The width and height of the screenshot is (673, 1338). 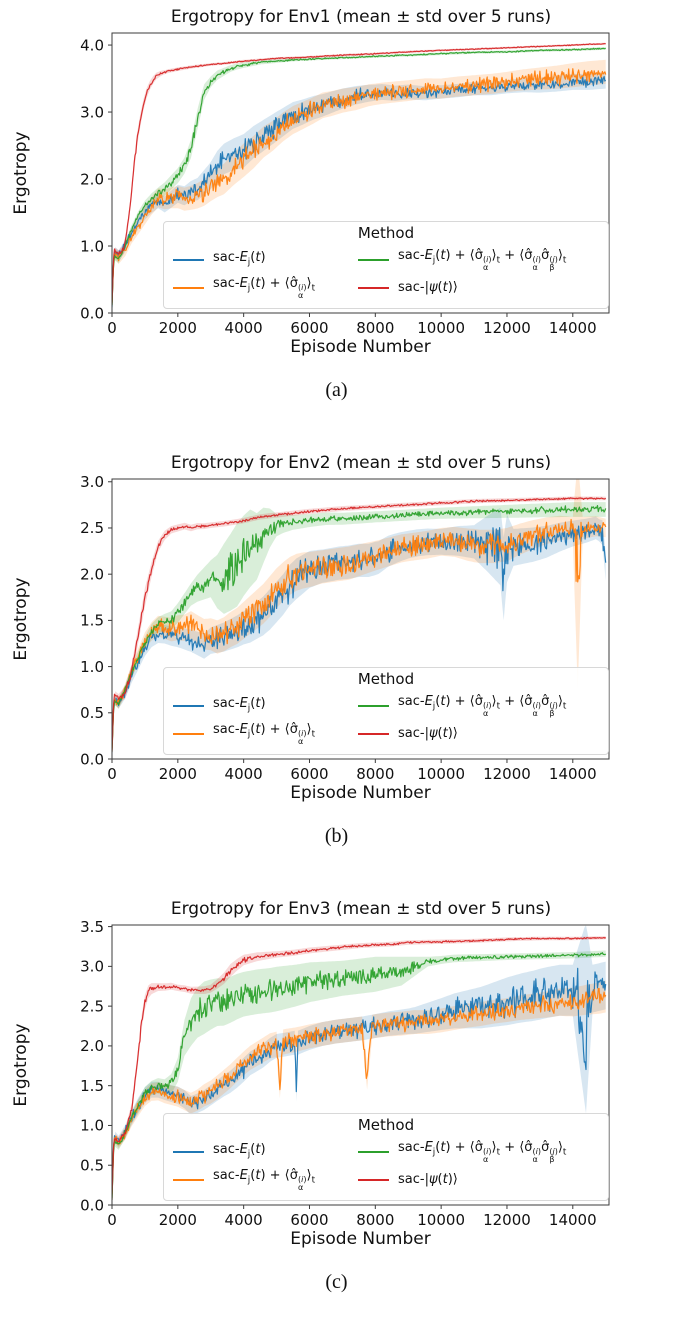 What do you see at coordinates (92, 1126) in the screenshot?
I see `y-tick-label: 1.0` at bounding box center [92, 1126].